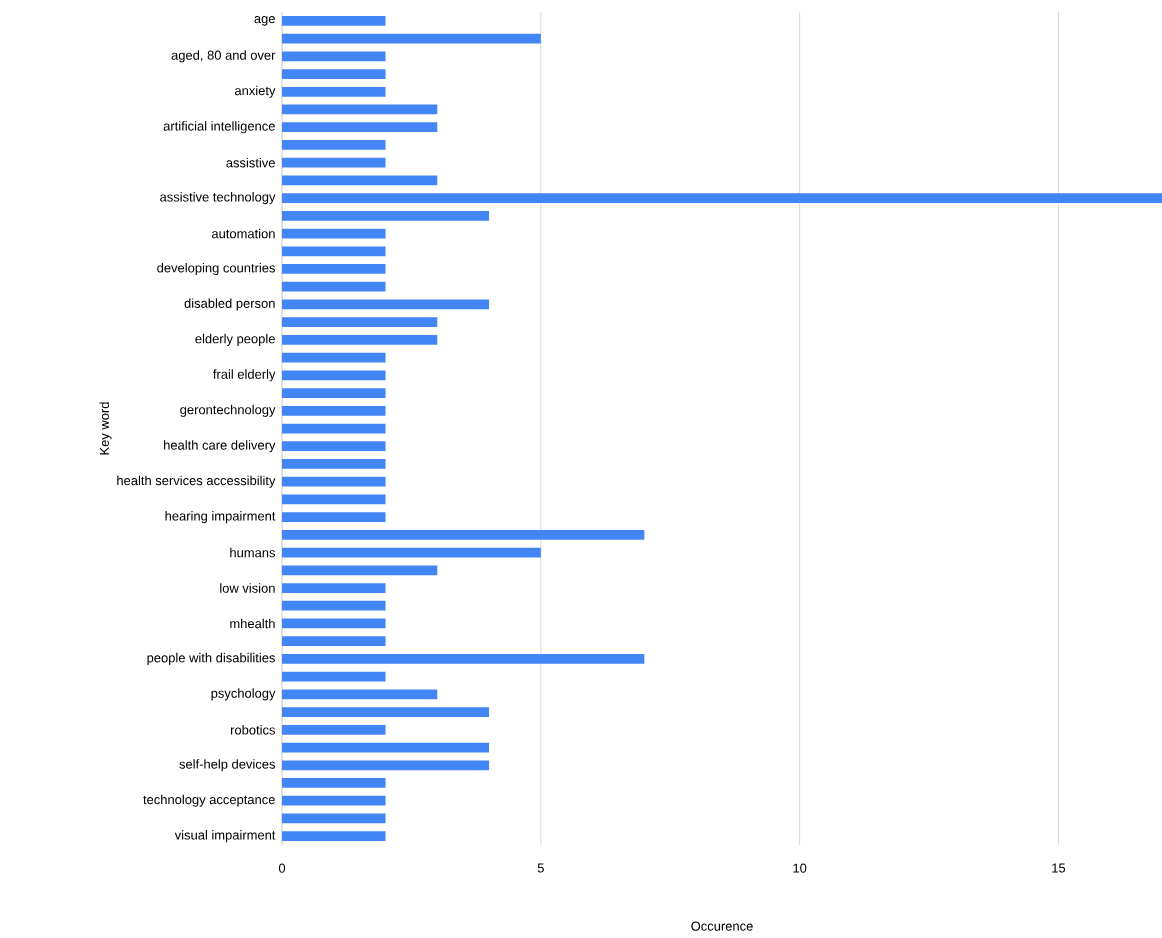 This screenshot has height=938, width=1162. What do you see at coordinates (220, 446) in the screenshot?
I see `y-tick-label: health care delivery` at bounding box center [220, 446].